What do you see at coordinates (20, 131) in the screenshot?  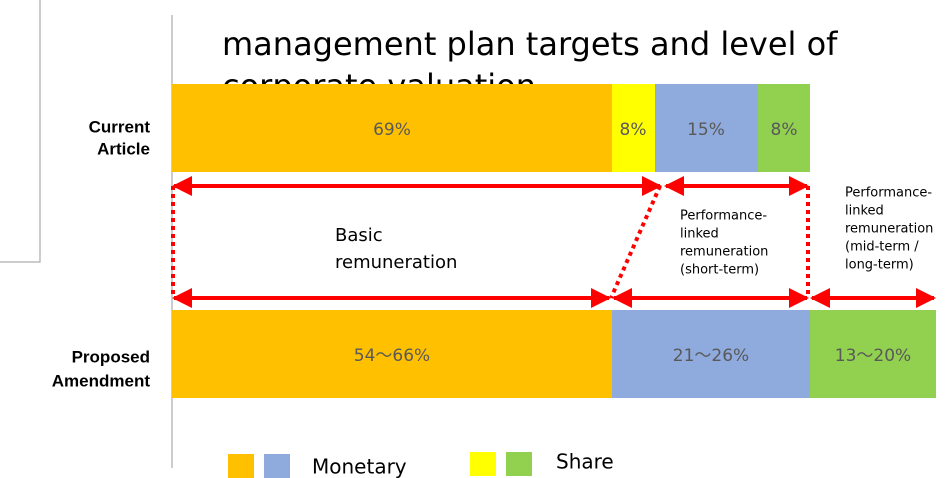 I see `box-edge` at bounding box center [20, 131].